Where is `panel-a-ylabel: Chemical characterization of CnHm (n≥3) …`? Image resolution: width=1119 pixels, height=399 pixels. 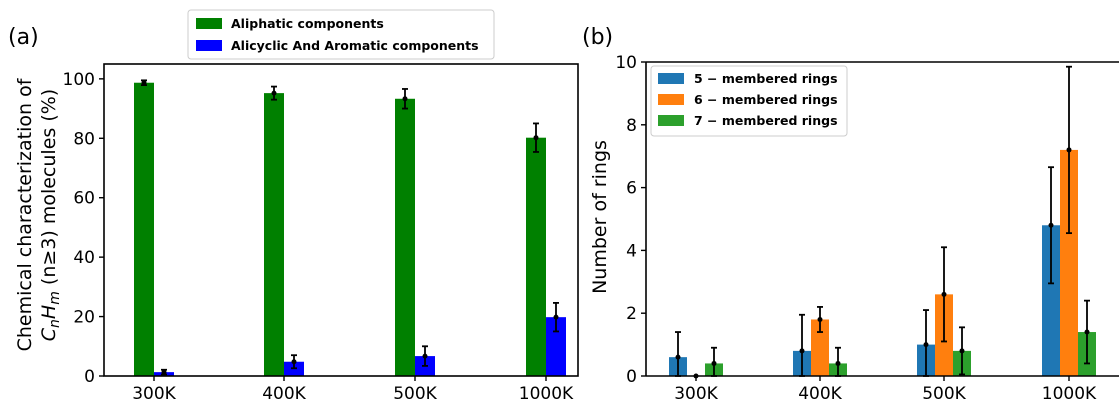
panel-a-ylabel: Chemical characterization of CnHm (n≥3) … is located at coordinates (38, 214).